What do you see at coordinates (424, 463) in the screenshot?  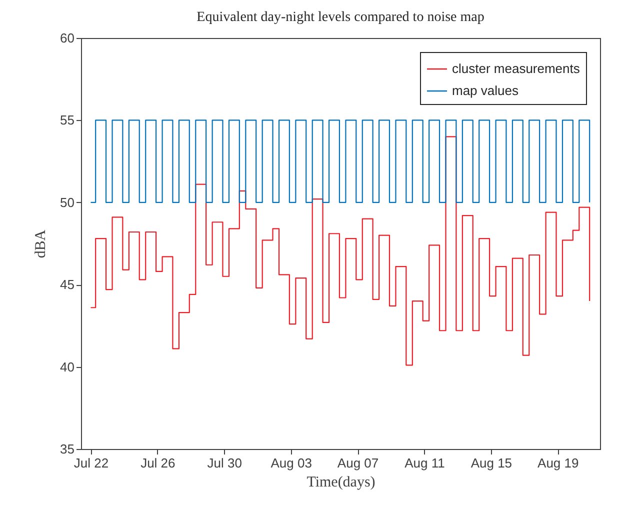 I see `x-tick-label: Aug 11` at bounding box center [424, 463].